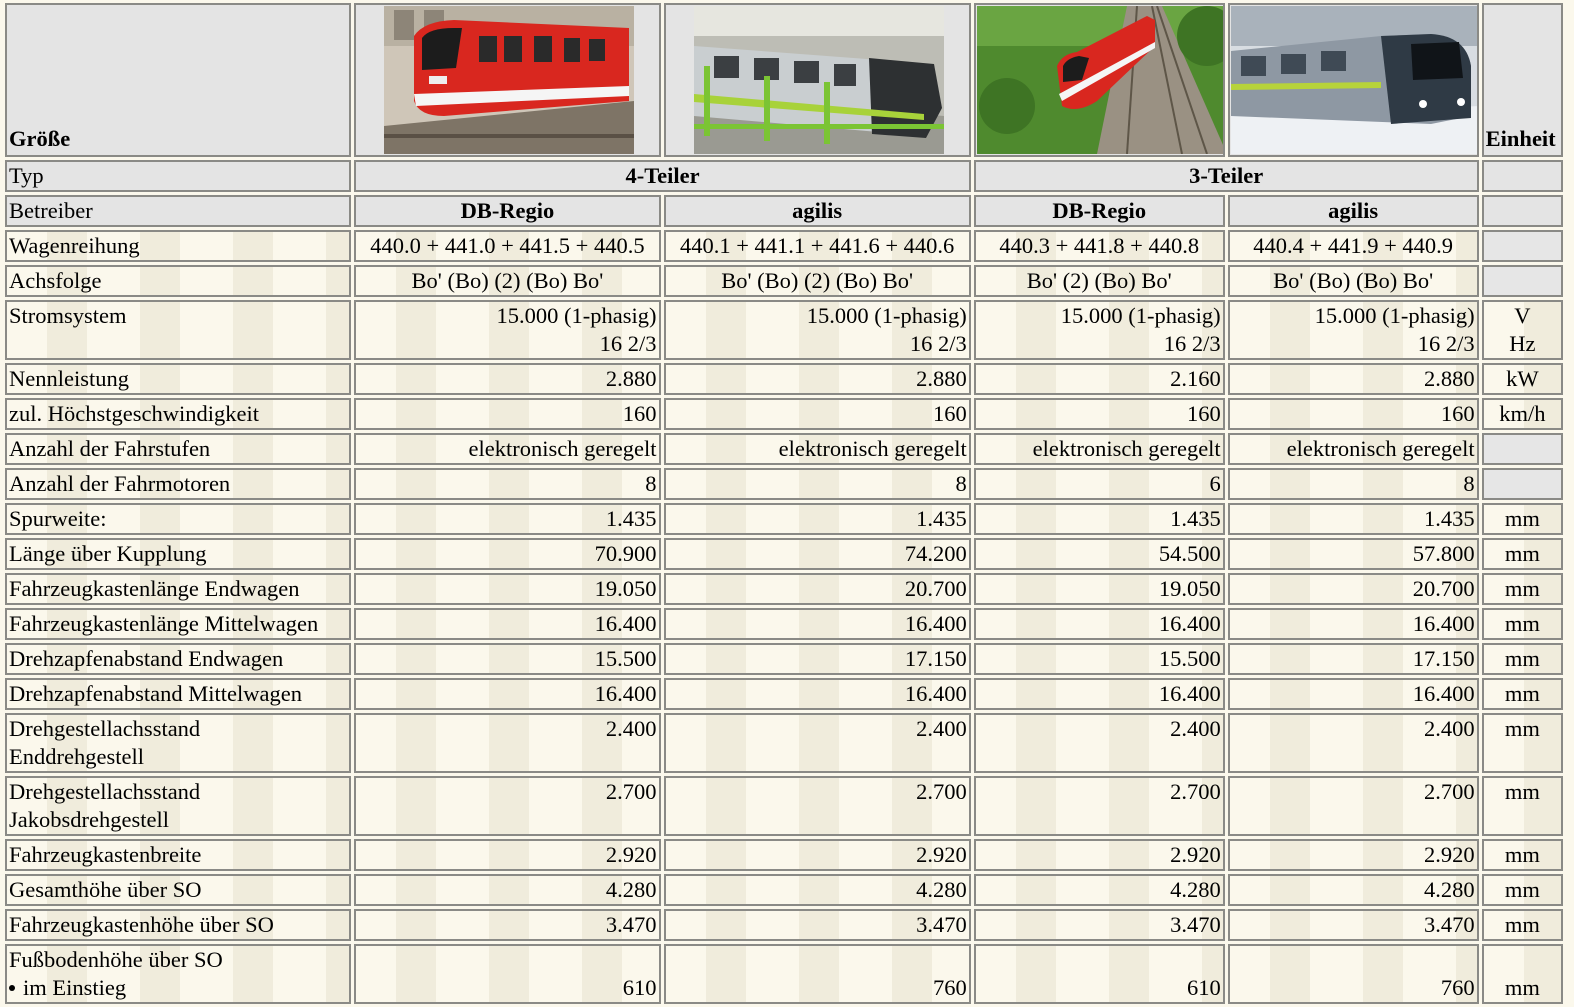 The width and height of the screenshot is (1574, 1007). What do you see at coordinates (178, 449) in the screenshot?
I see `row-label: Anzahl der Fahrstufen` at bounding box center [178, 449].